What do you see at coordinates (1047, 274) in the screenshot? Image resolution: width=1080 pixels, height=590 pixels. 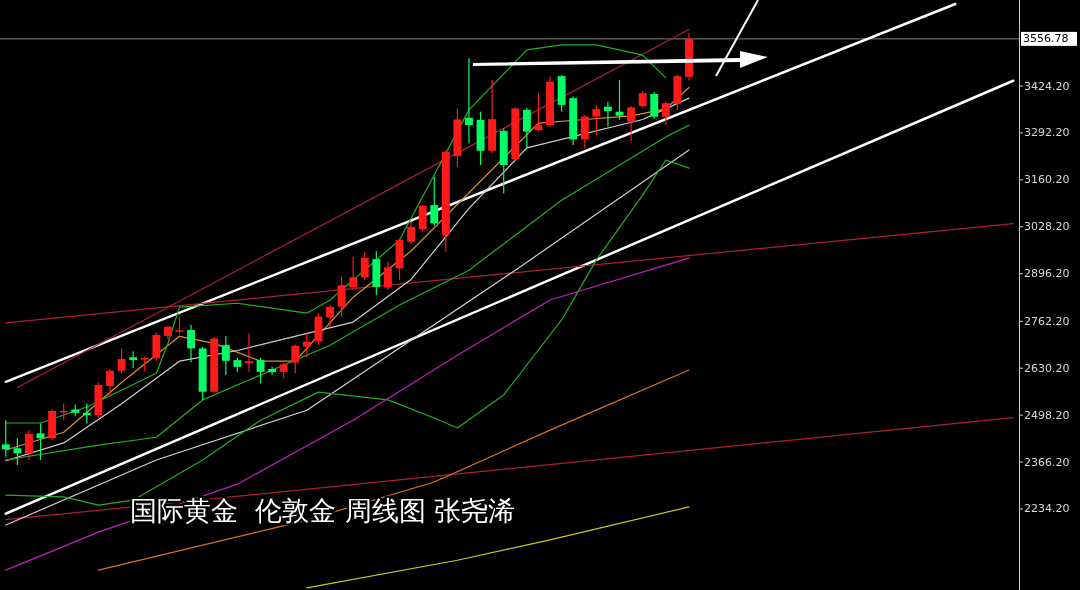 I see `y-tick-label: 2896.20` at bounding box center [1047, 274].